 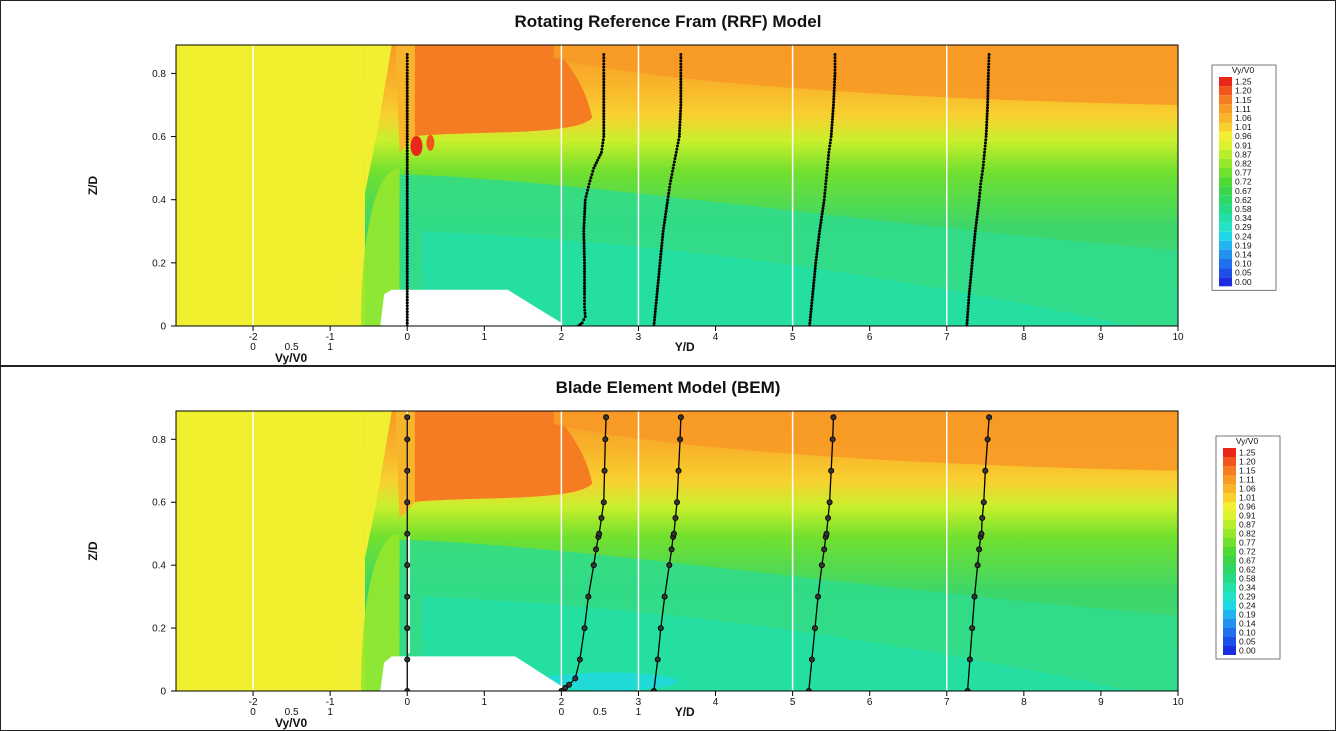 I want to click on legend-title: Vy/V0, so click(x=1247, y=441).